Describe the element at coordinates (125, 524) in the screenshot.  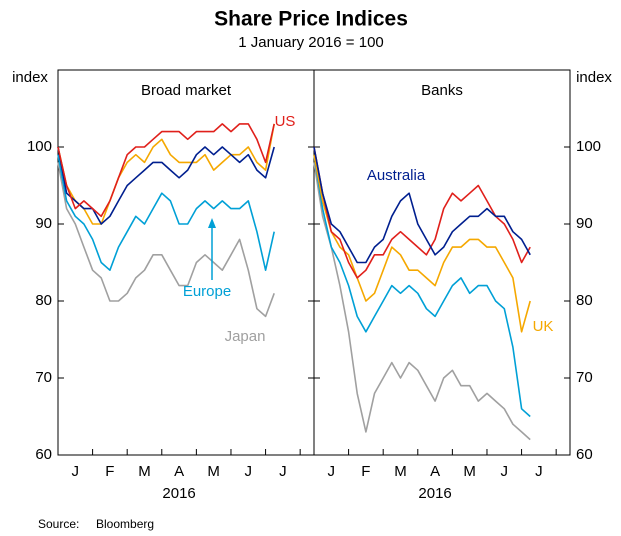
I see `source: Bloomberg` at that location.